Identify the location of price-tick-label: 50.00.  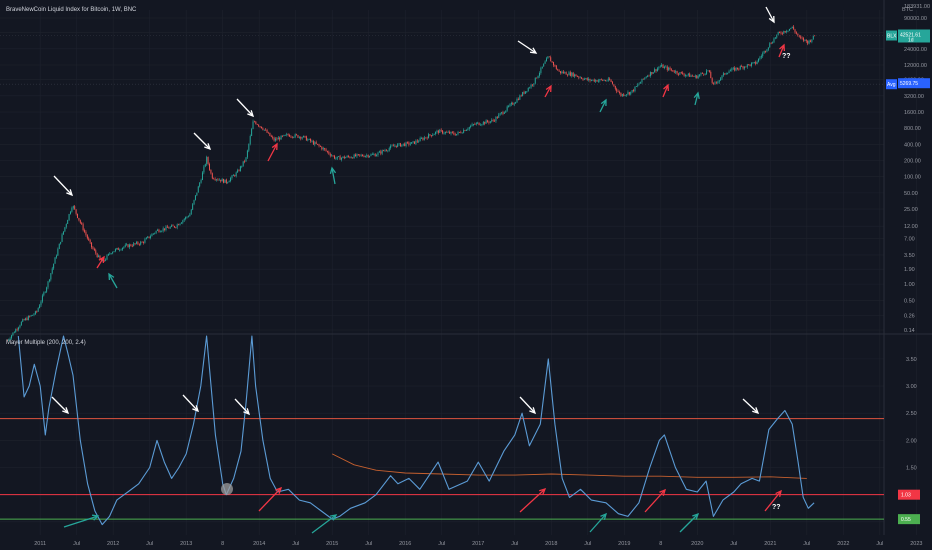
(911, 194).